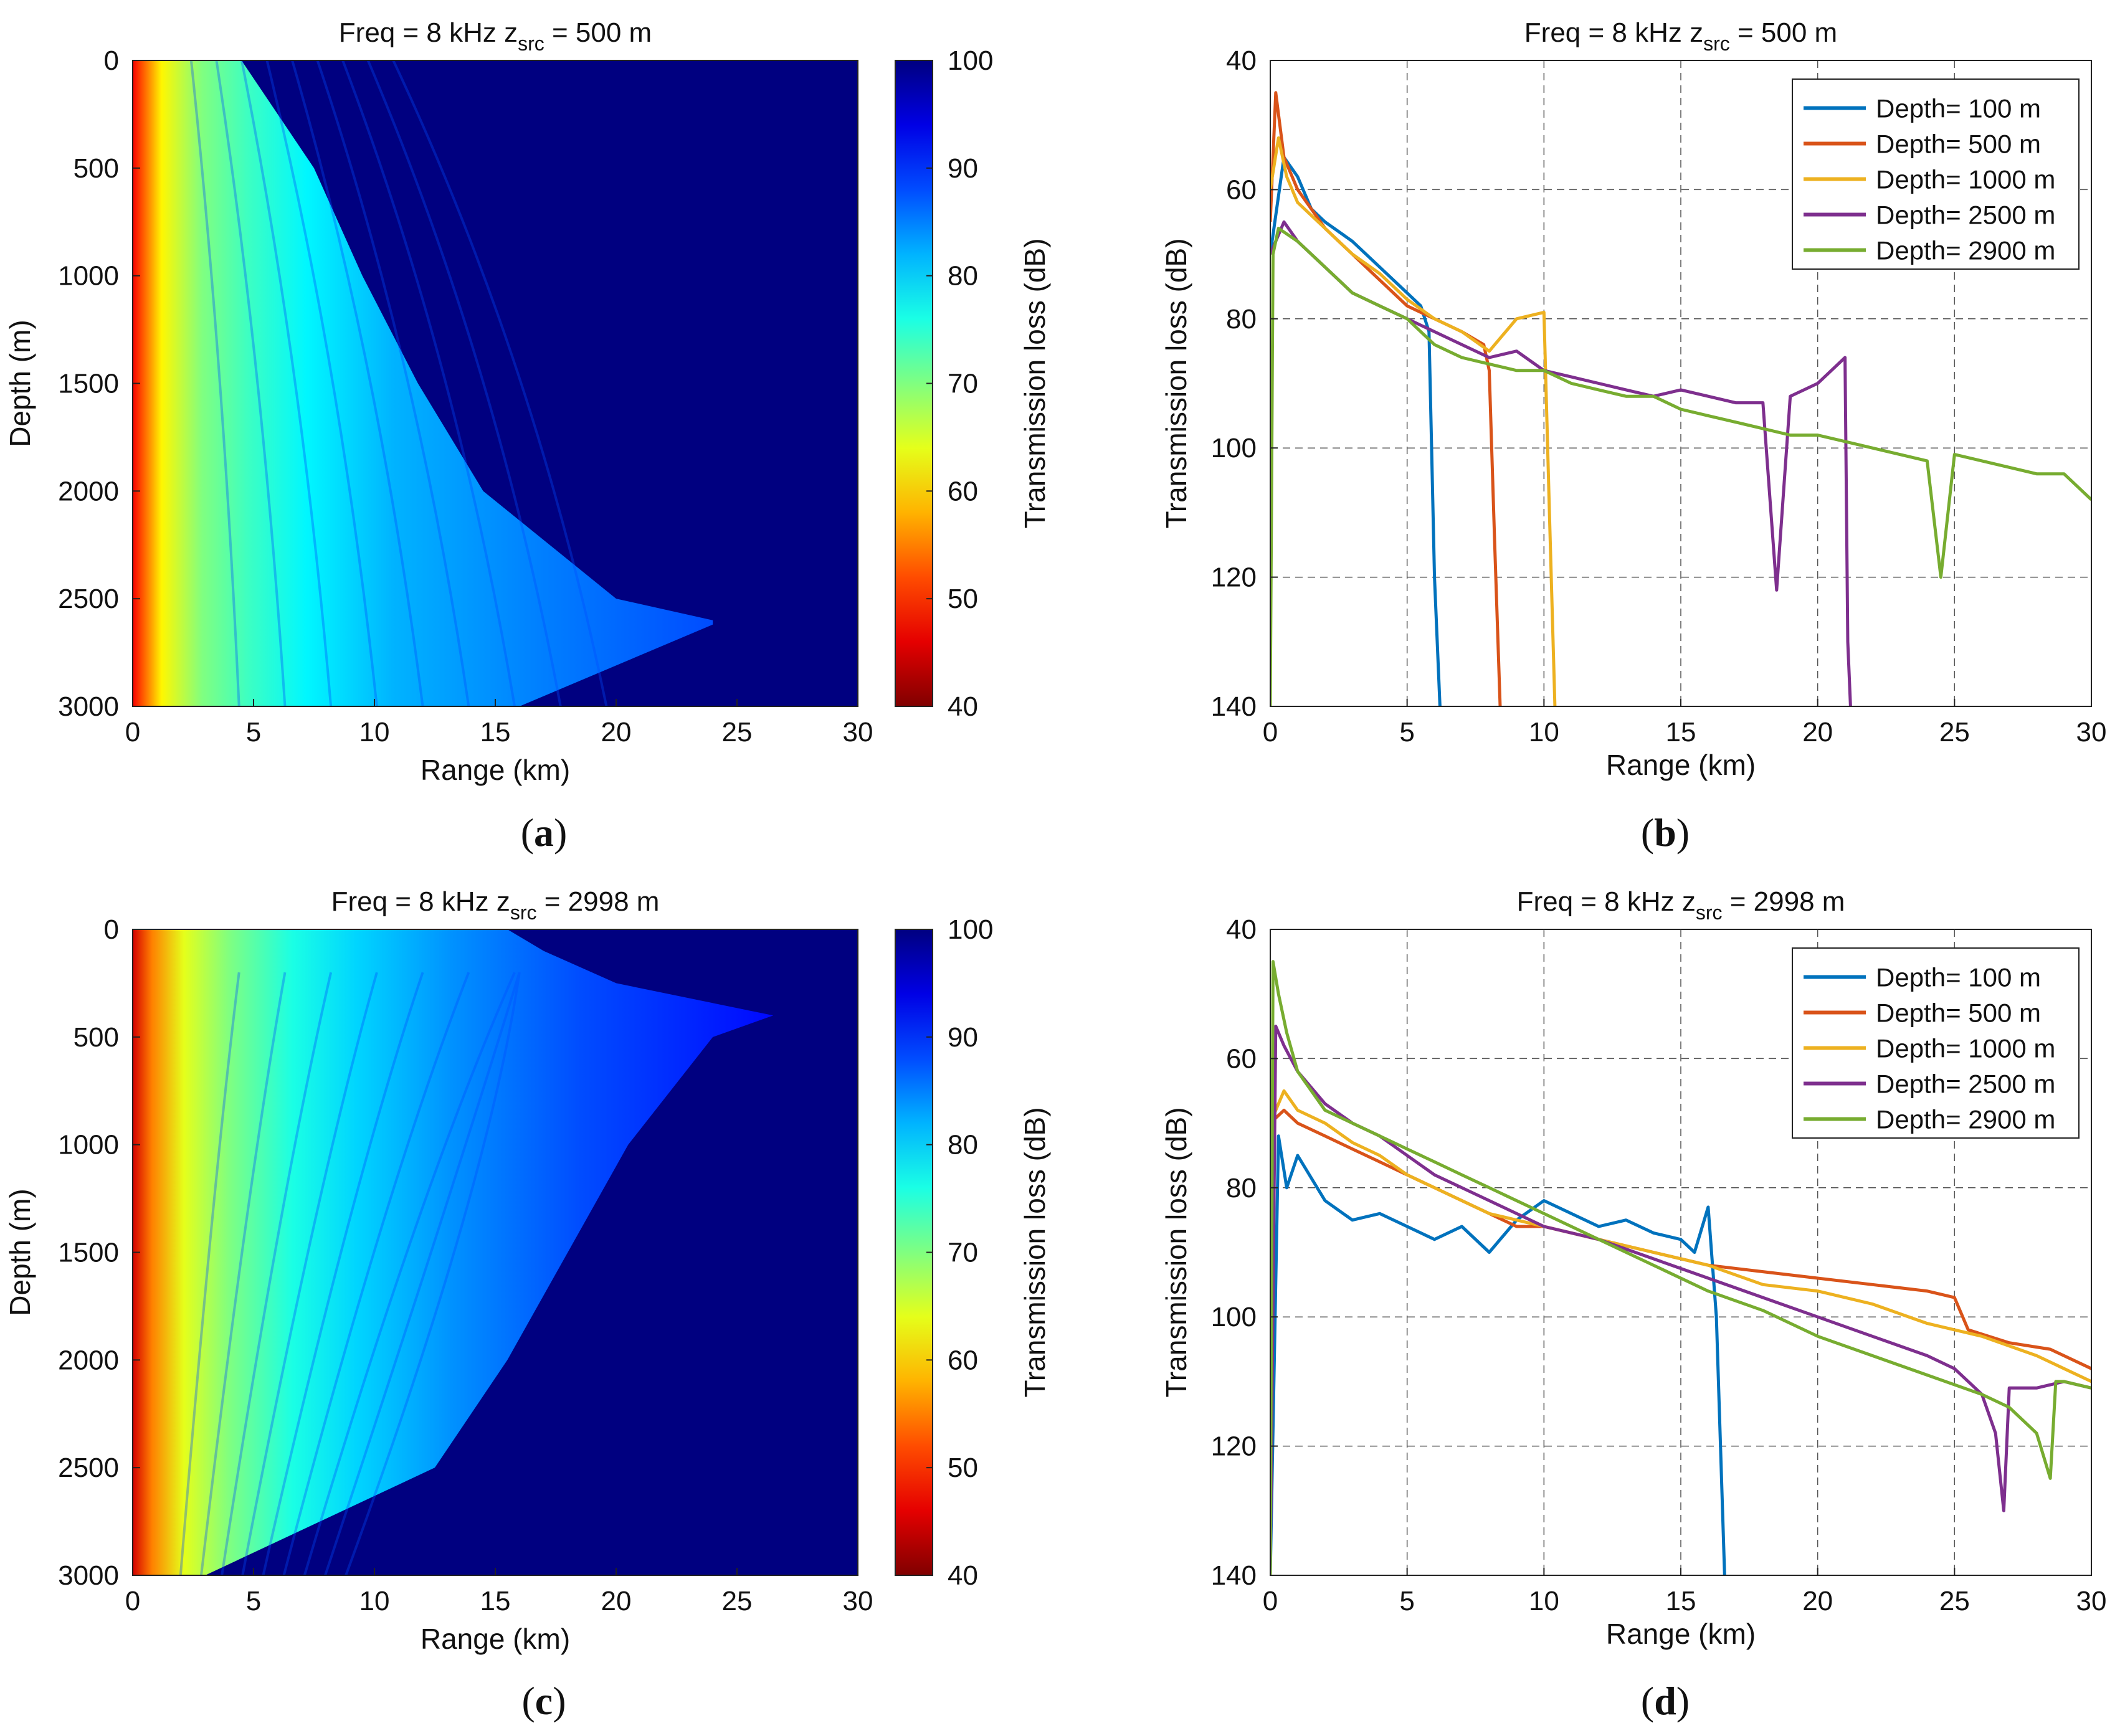 This screenshot has height=1736, width=2125. I want to click on legend-label-3: Depth= 1000 m, so click(1965, 1048).